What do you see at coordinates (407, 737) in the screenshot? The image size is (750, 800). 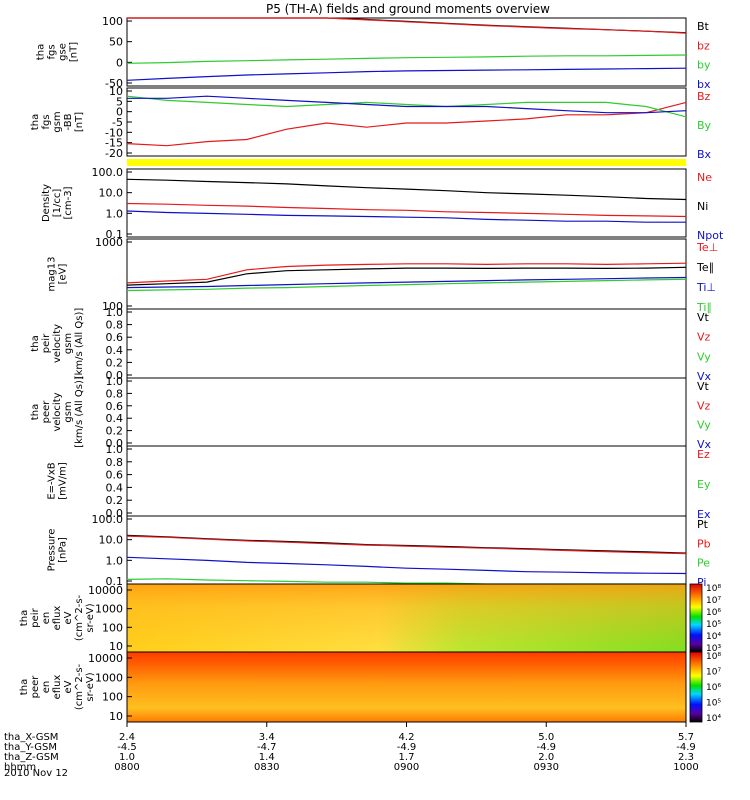 I see `x-axis-value: 4.2` at bounding box center [407, 737].